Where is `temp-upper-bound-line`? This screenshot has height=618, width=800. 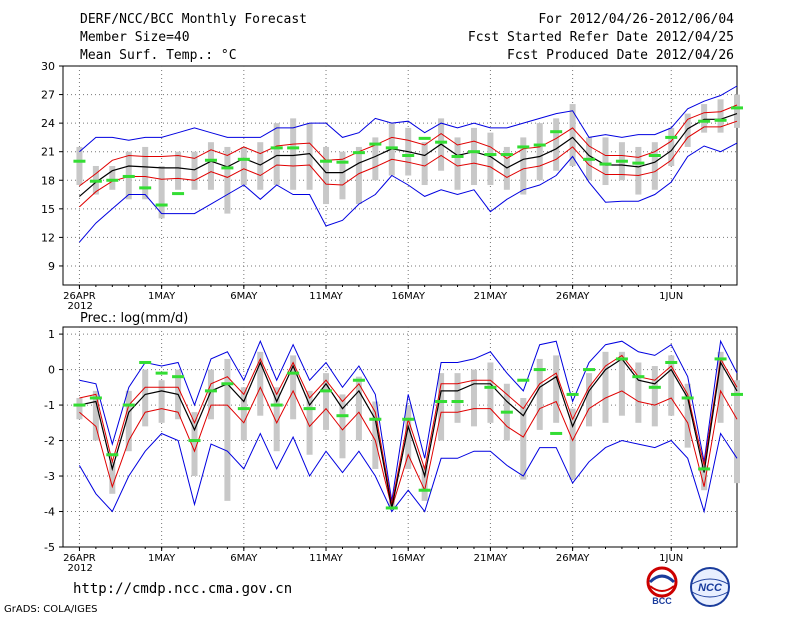 temp-upper-bound-line is located at coordinates (408, 119).